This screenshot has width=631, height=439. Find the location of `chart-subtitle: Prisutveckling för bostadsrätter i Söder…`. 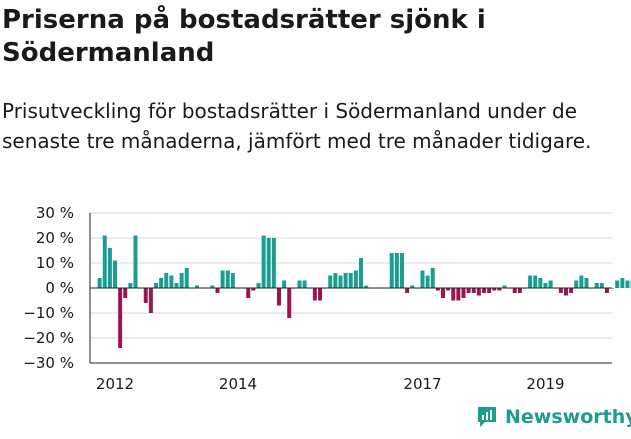

chart-subtitle: Prisutveckling för bostadsrätter i Söder… is located at coordinates (297, 126).